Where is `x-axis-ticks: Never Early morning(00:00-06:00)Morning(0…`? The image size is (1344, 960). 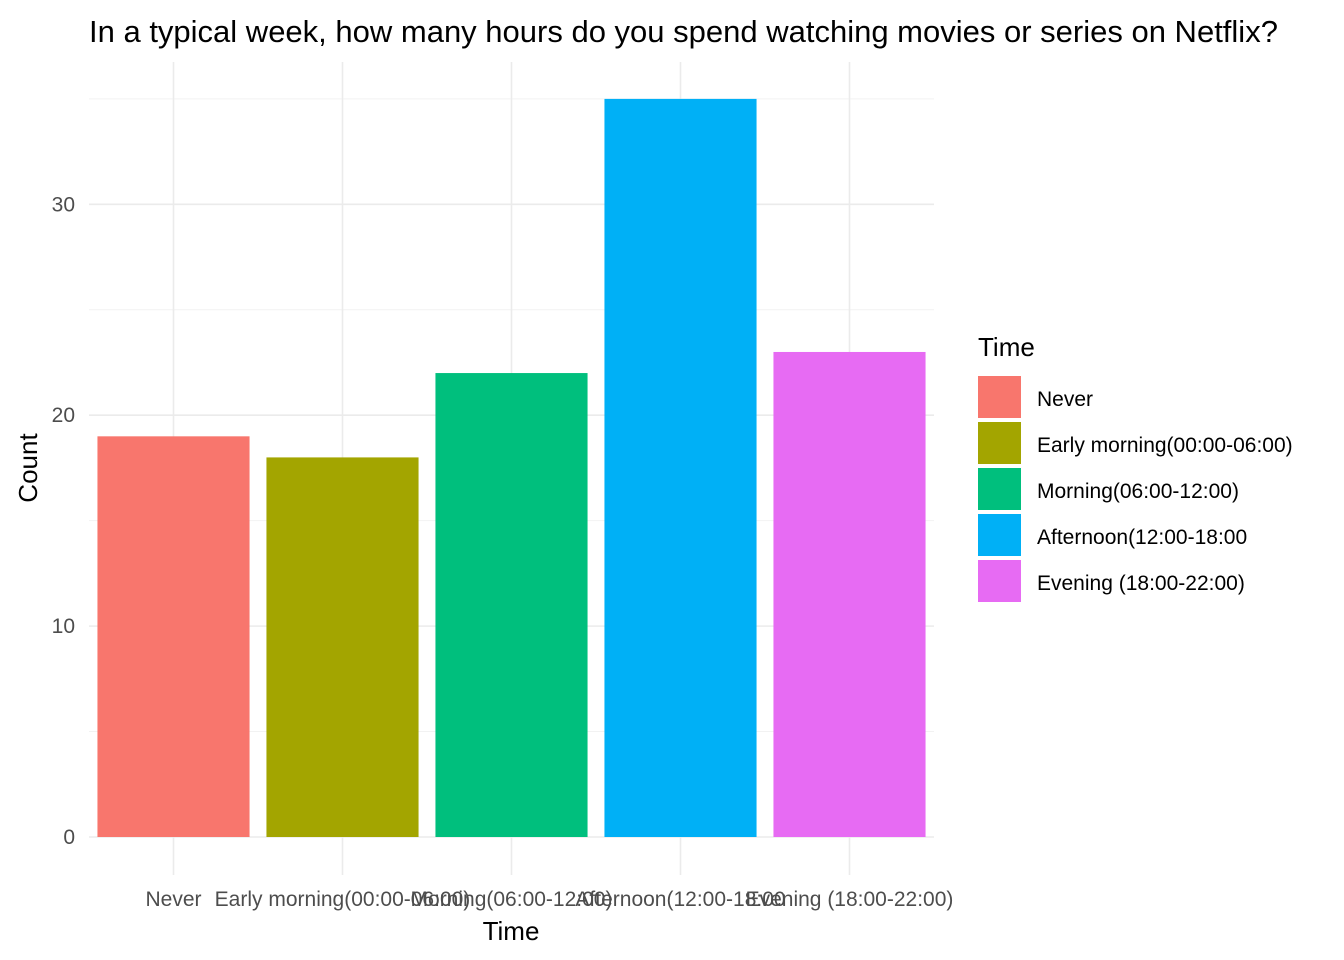
x-axis-ticks: Never Early morning(00:00-06:00)Morning(0… is located at coordinates (549, 899).